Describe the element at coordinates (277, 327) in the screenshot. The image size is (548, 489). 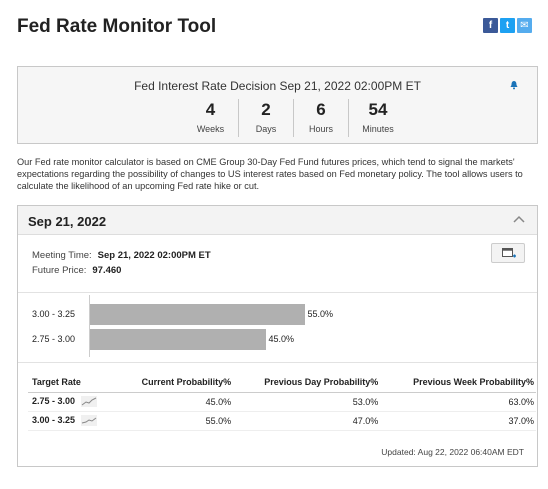
I see `probability-bar-chart: 3.00 - 3.25 55.0% 2.75 - 3.00 45.0%` at that location.